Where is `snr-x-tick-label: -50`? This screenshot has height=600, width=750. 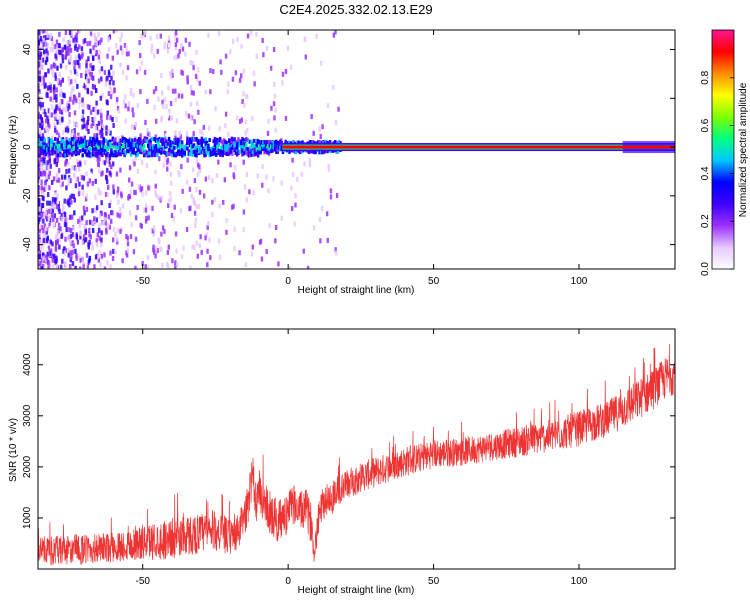 snr-x-tick-label: -50 is located at coordinates (142, 581).